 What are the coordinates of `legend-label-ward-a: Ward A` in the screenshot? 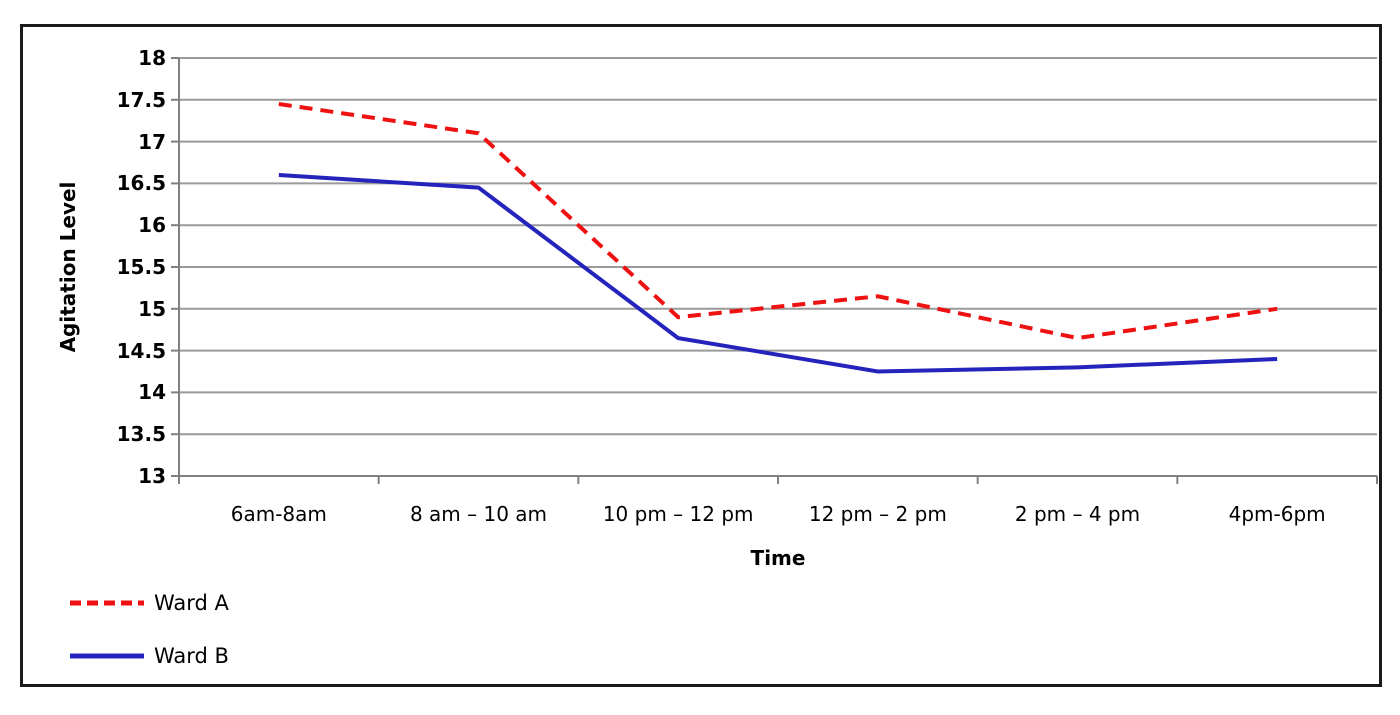 It's located at (191, 603).